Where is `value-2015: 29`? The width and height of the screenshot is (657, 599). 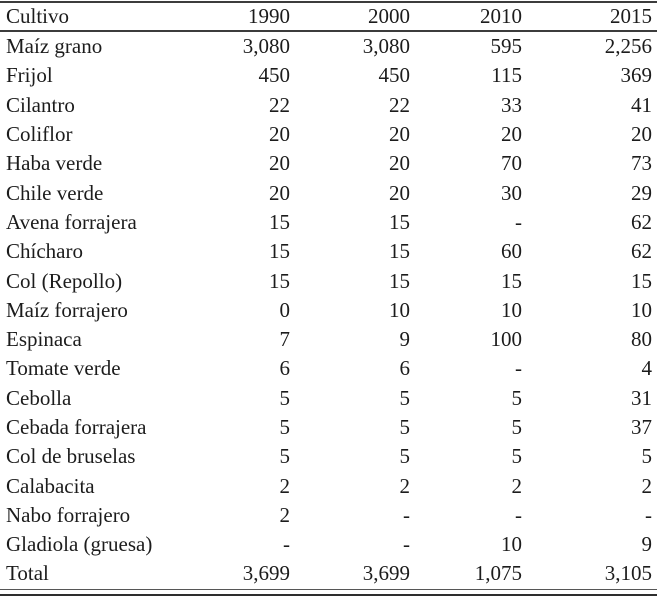 value-2015: 29 is located at coordinates (641, 192).